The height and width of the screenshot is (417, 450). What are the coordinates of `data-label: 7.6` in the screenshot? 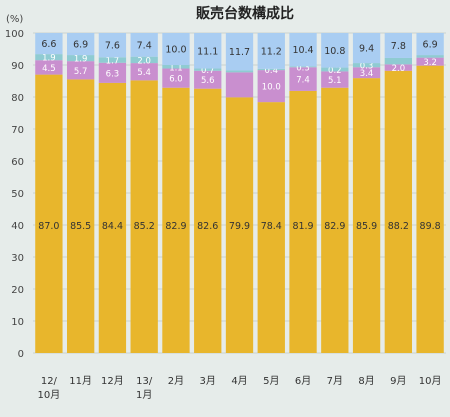 It's located at (112, 46).